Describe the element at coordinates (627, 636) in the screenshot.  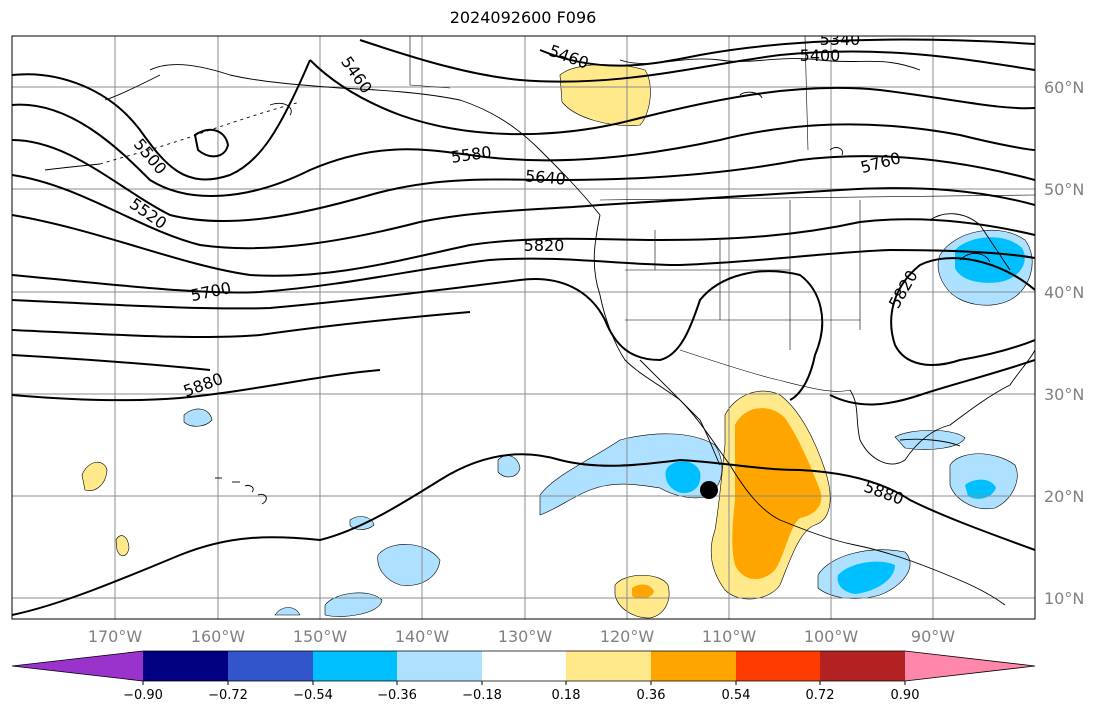
I see `lon-label: 120°W` at that location.